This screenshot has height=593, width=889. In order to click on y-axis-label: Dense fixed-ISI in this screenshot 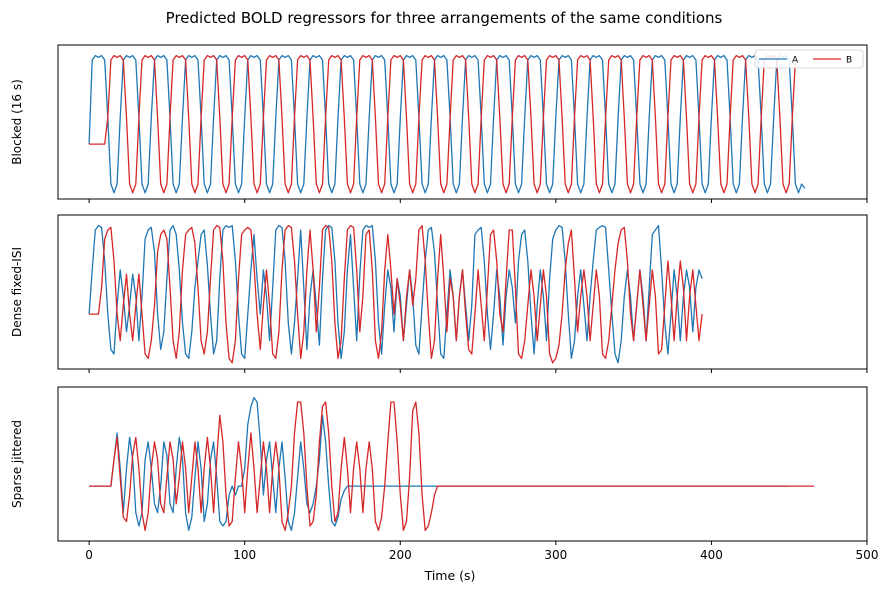, I will do `click(17, 292)`.